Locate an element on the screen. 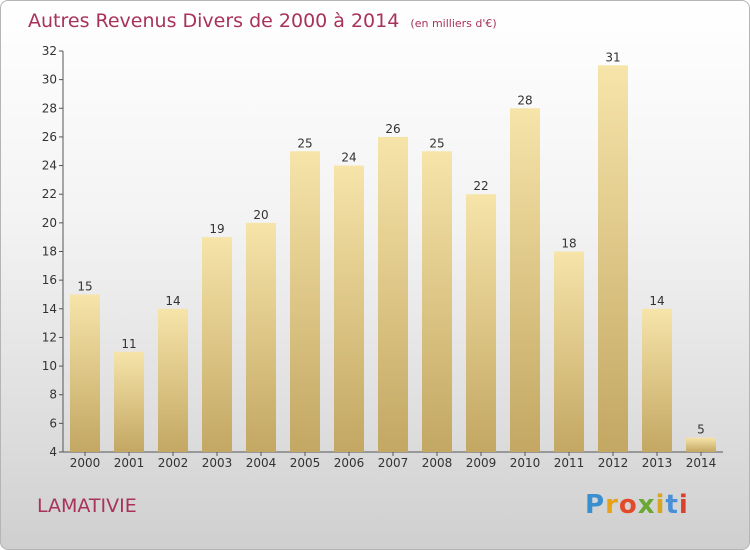 This screenshot has width=750, height=550. y-tick-label: 24 is located at coordinates (49, 166).